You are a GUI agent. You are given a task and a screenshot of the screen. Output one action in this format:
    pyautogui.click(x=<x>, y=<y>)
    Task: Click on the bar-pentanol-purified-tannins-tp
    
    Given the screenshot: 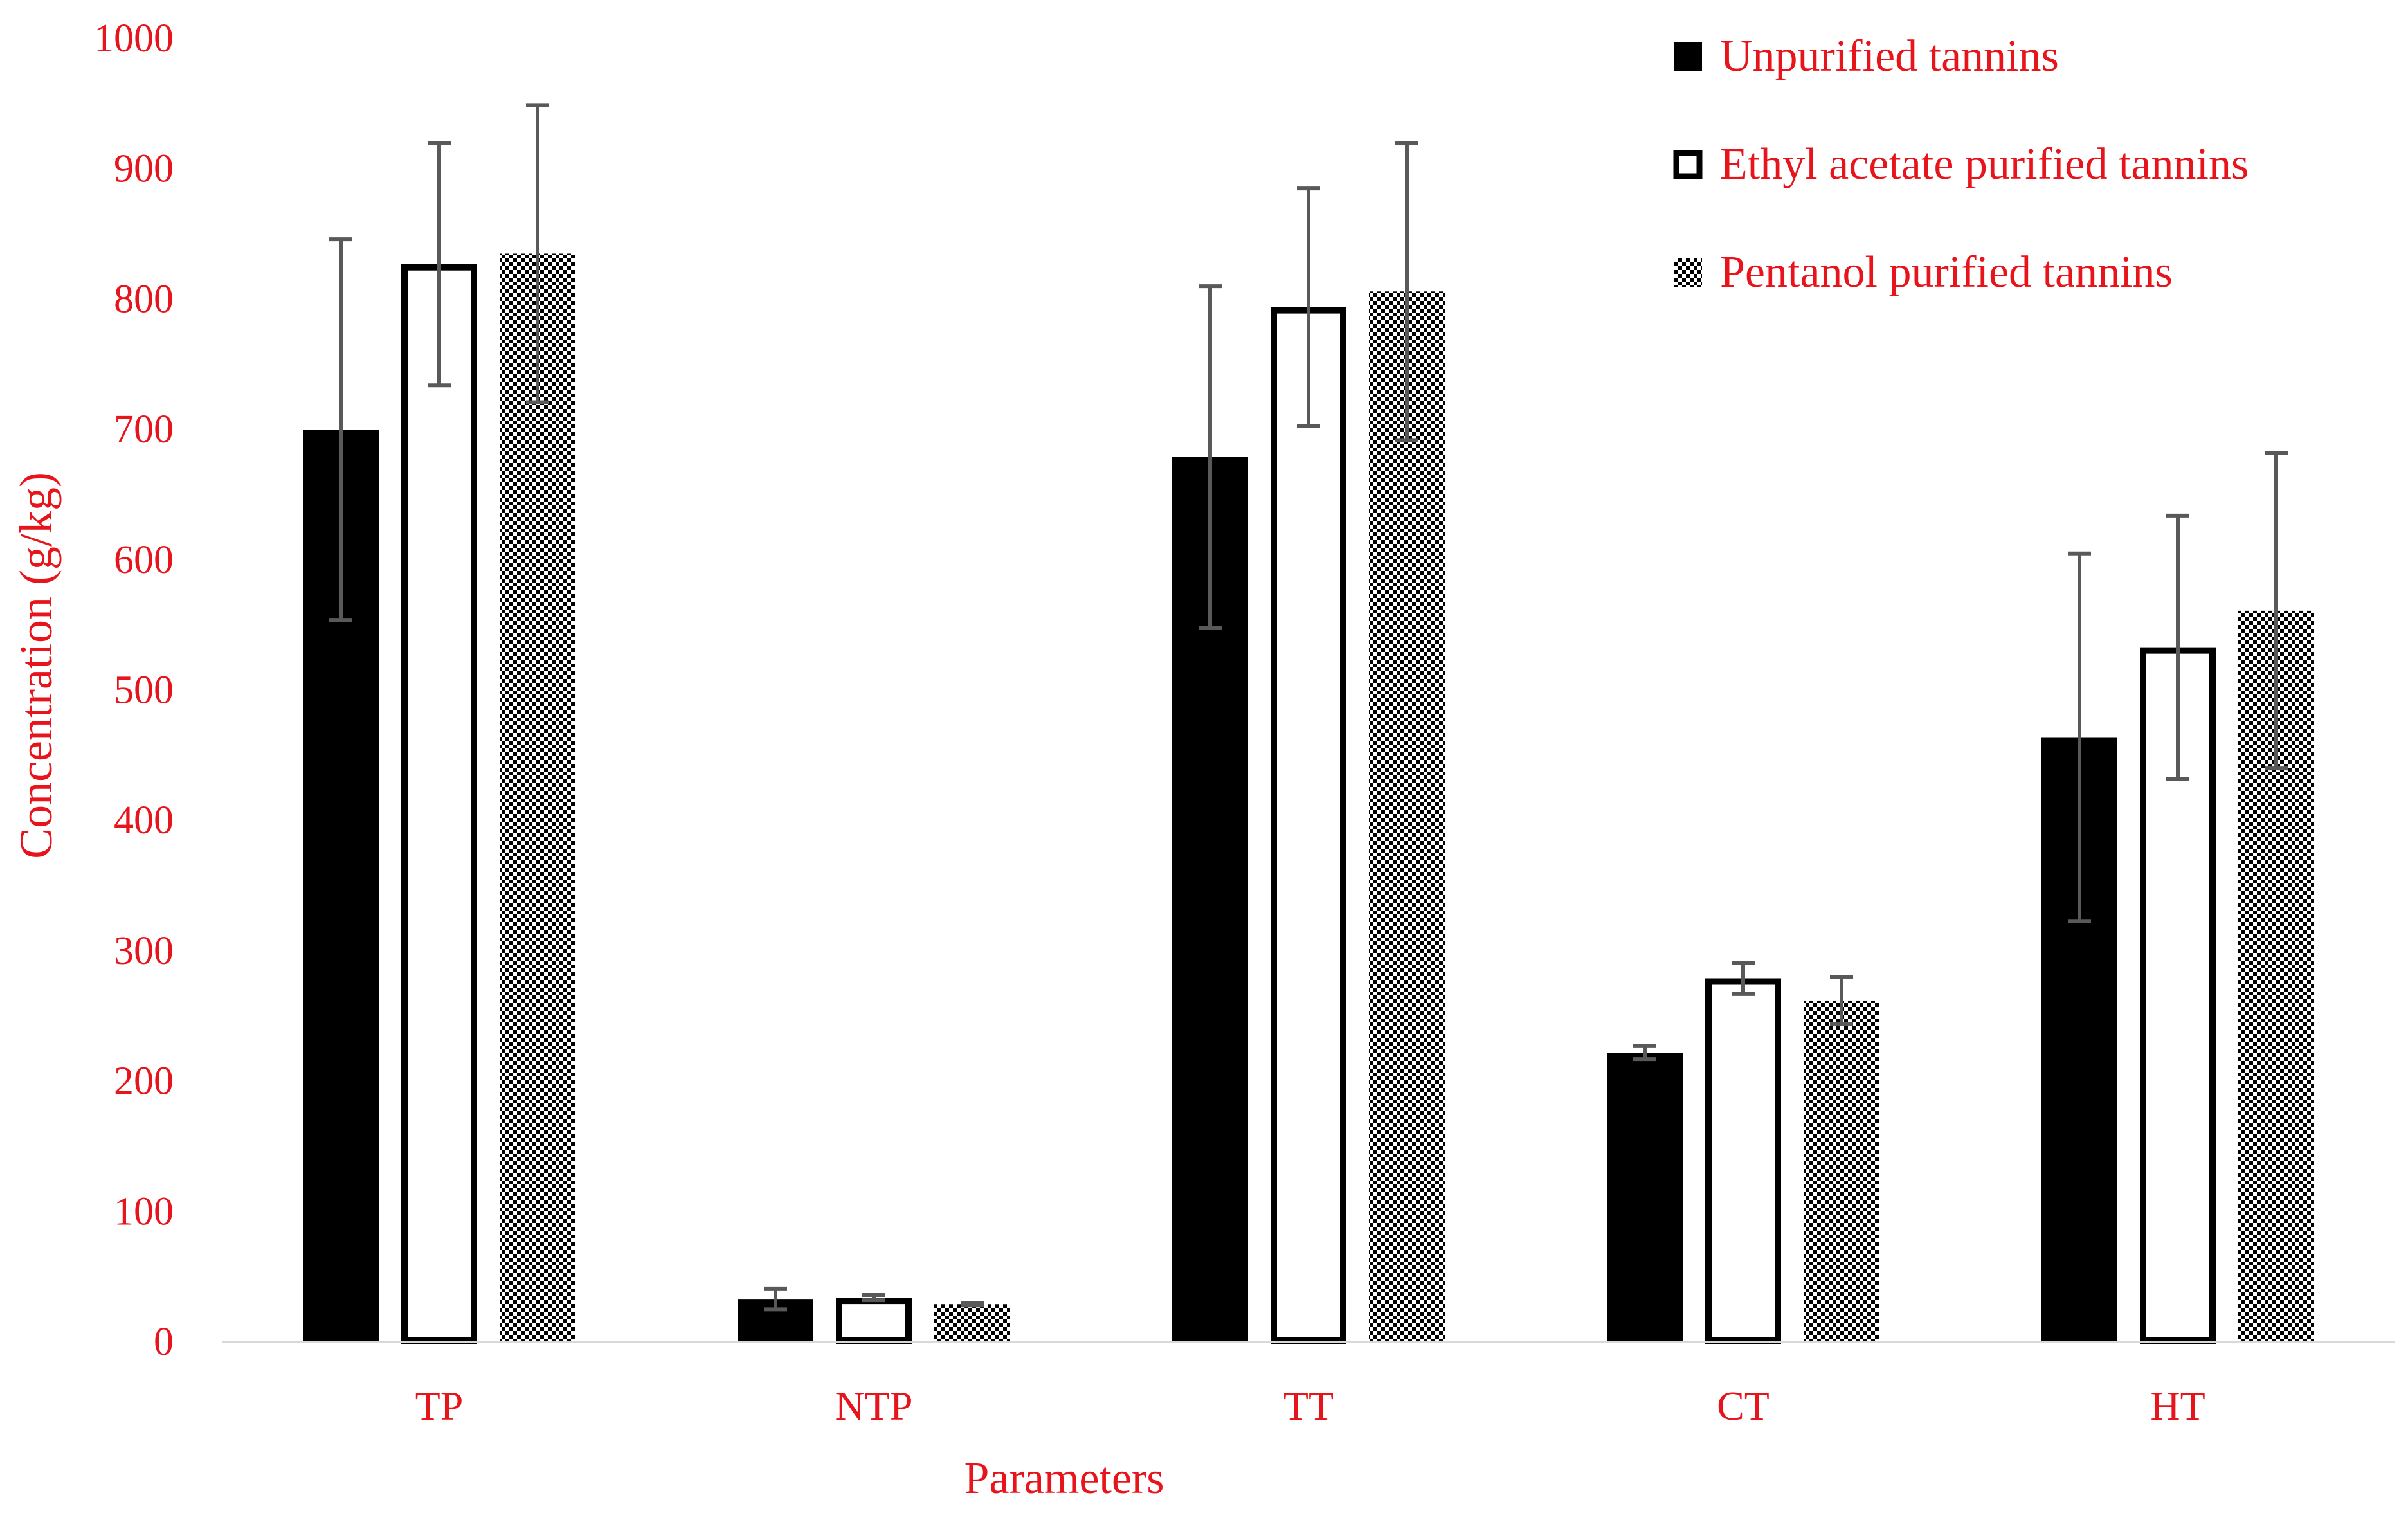 What is the action you would take?
    pyautogui.click(x=537, y=797)
    